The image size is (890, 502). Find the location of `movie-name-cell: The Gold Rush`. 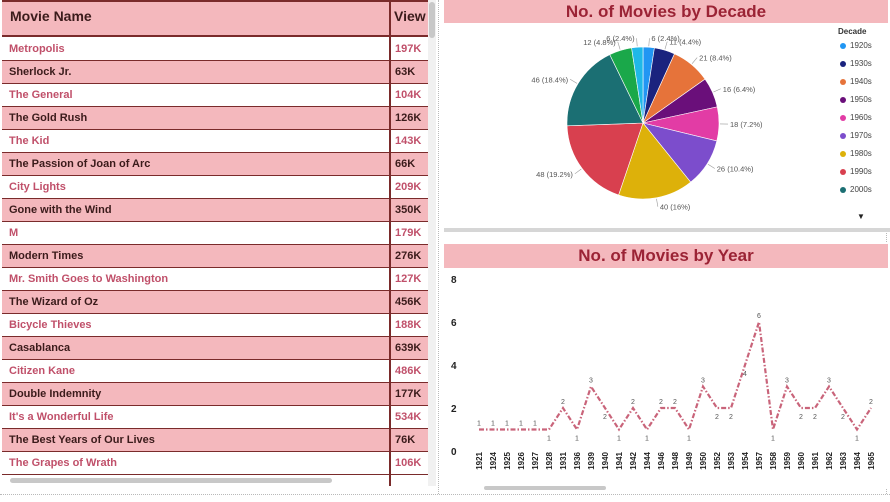

movie-name-cell: The Gold Rush is located at coordinates (48, 118).